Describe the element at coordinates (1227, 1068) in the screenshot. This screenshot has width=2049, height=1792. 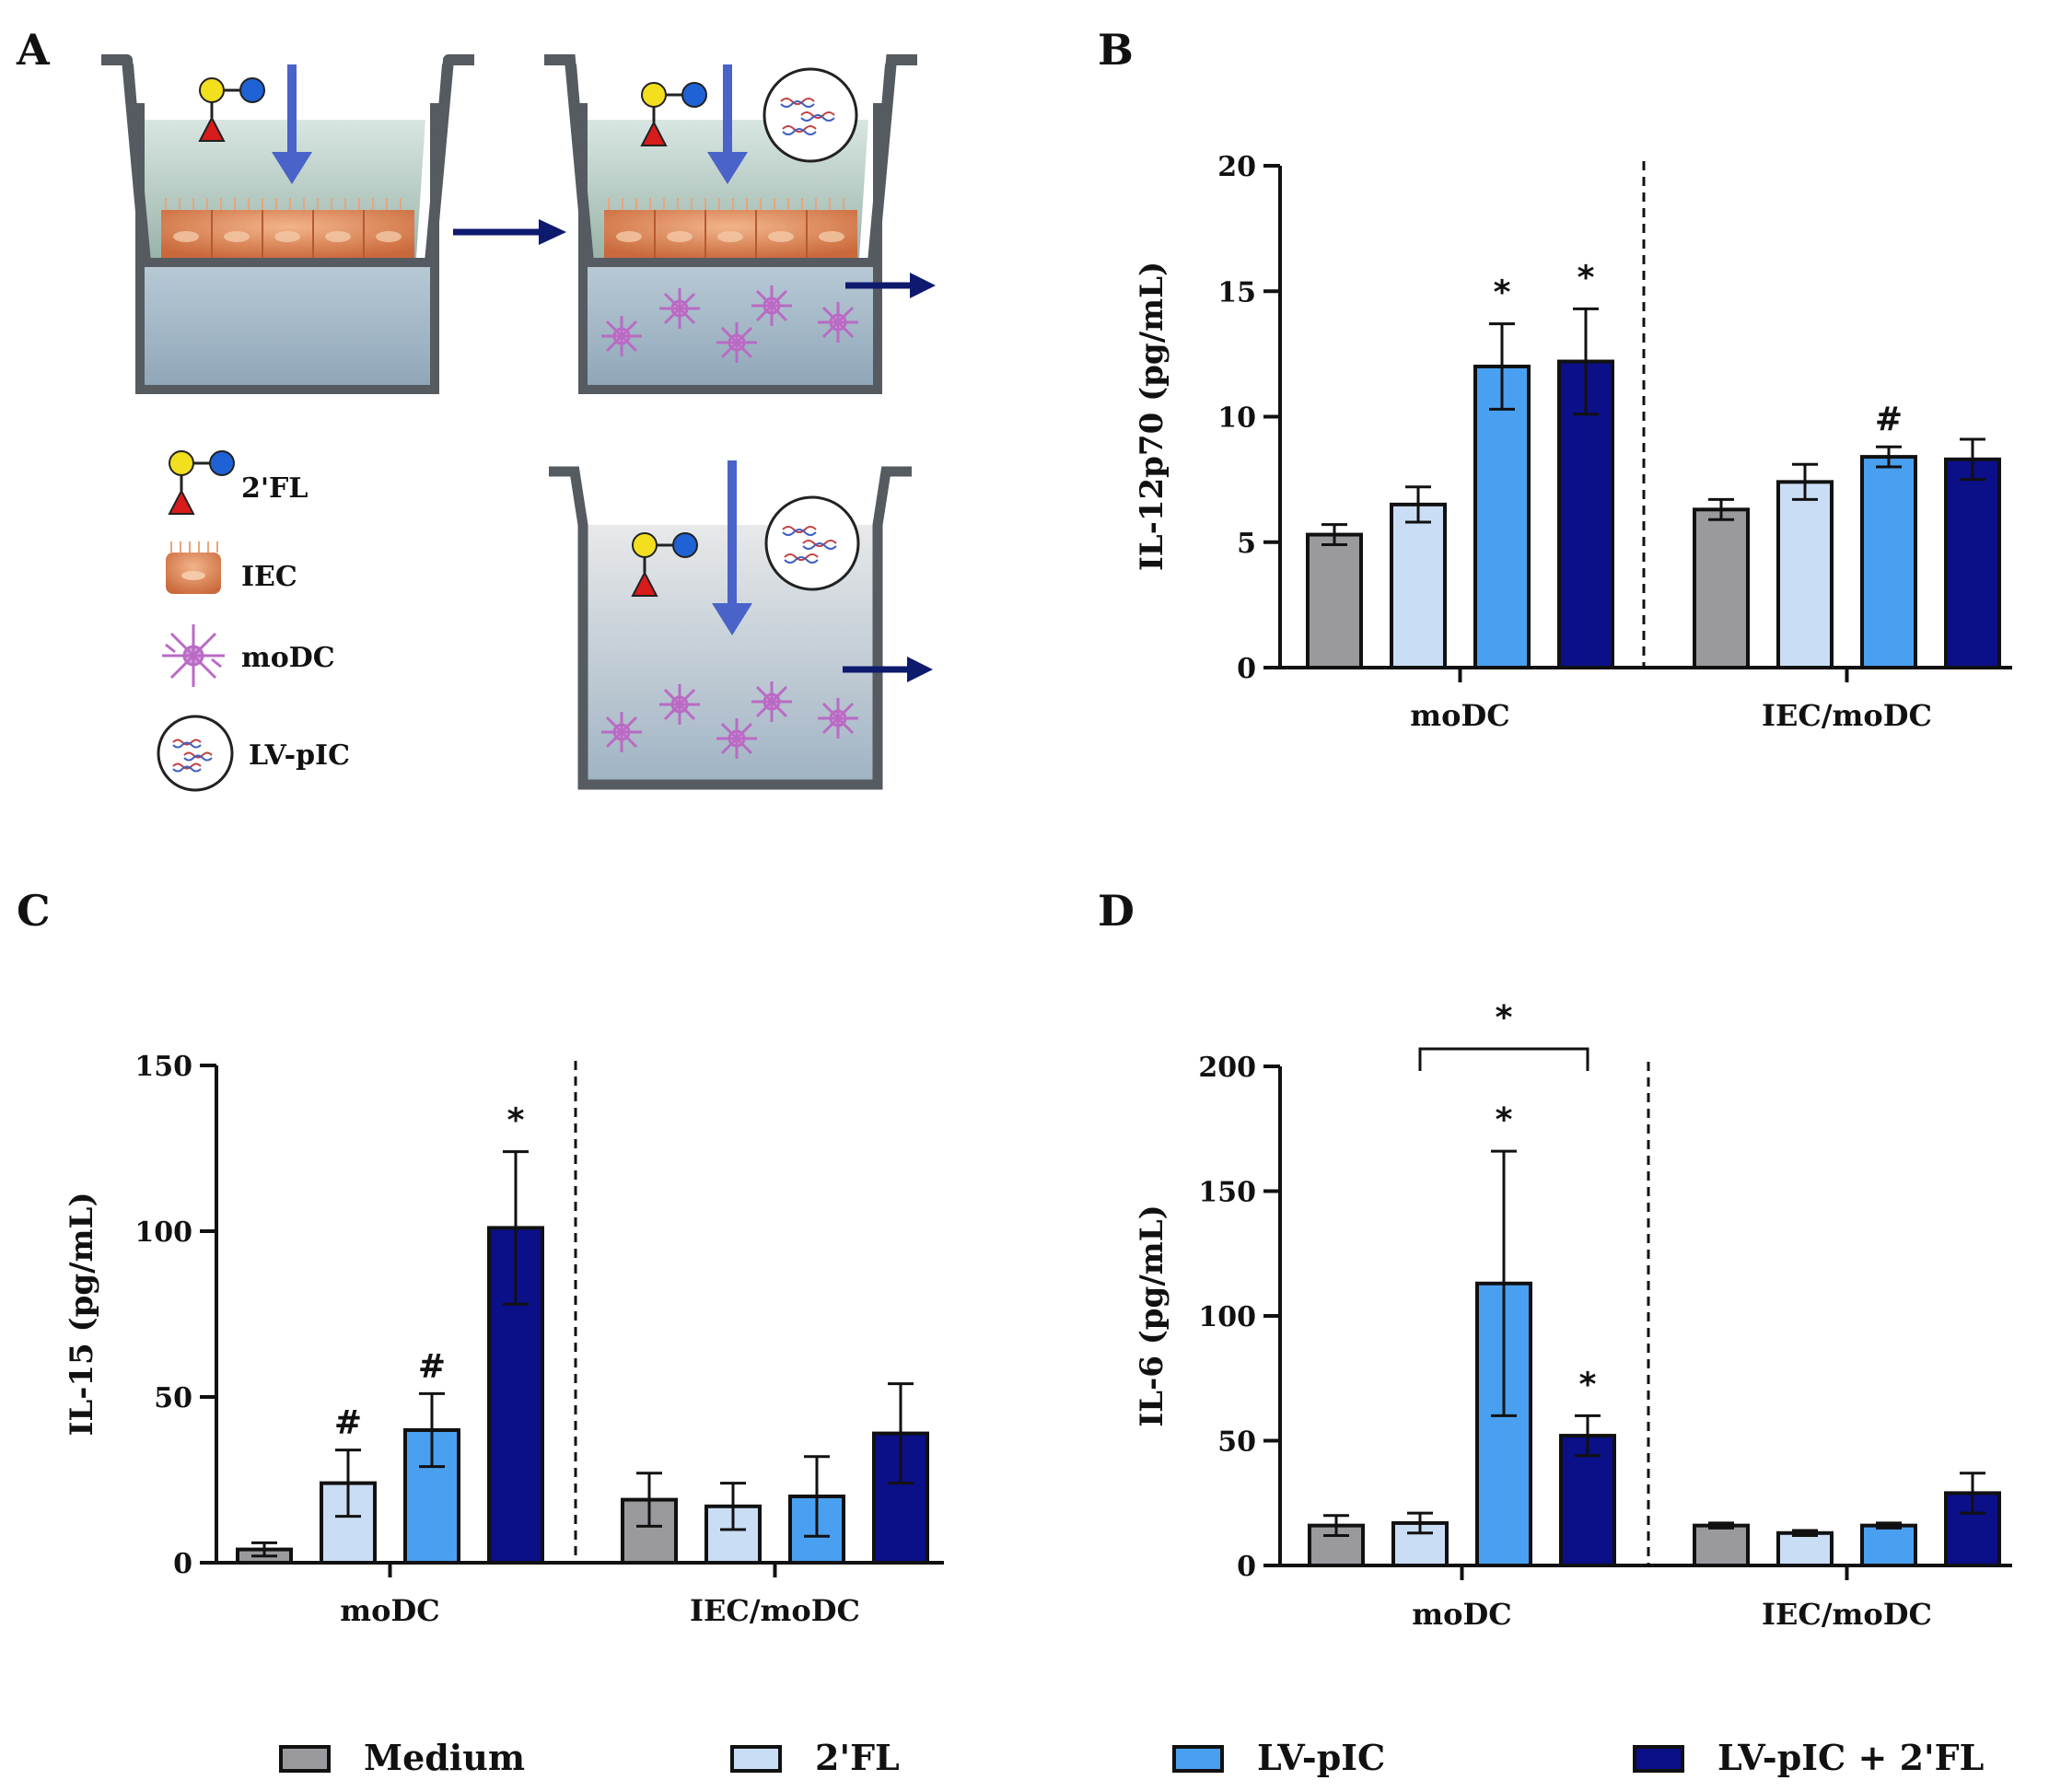
I see `y-tick-label: 200` at that location.